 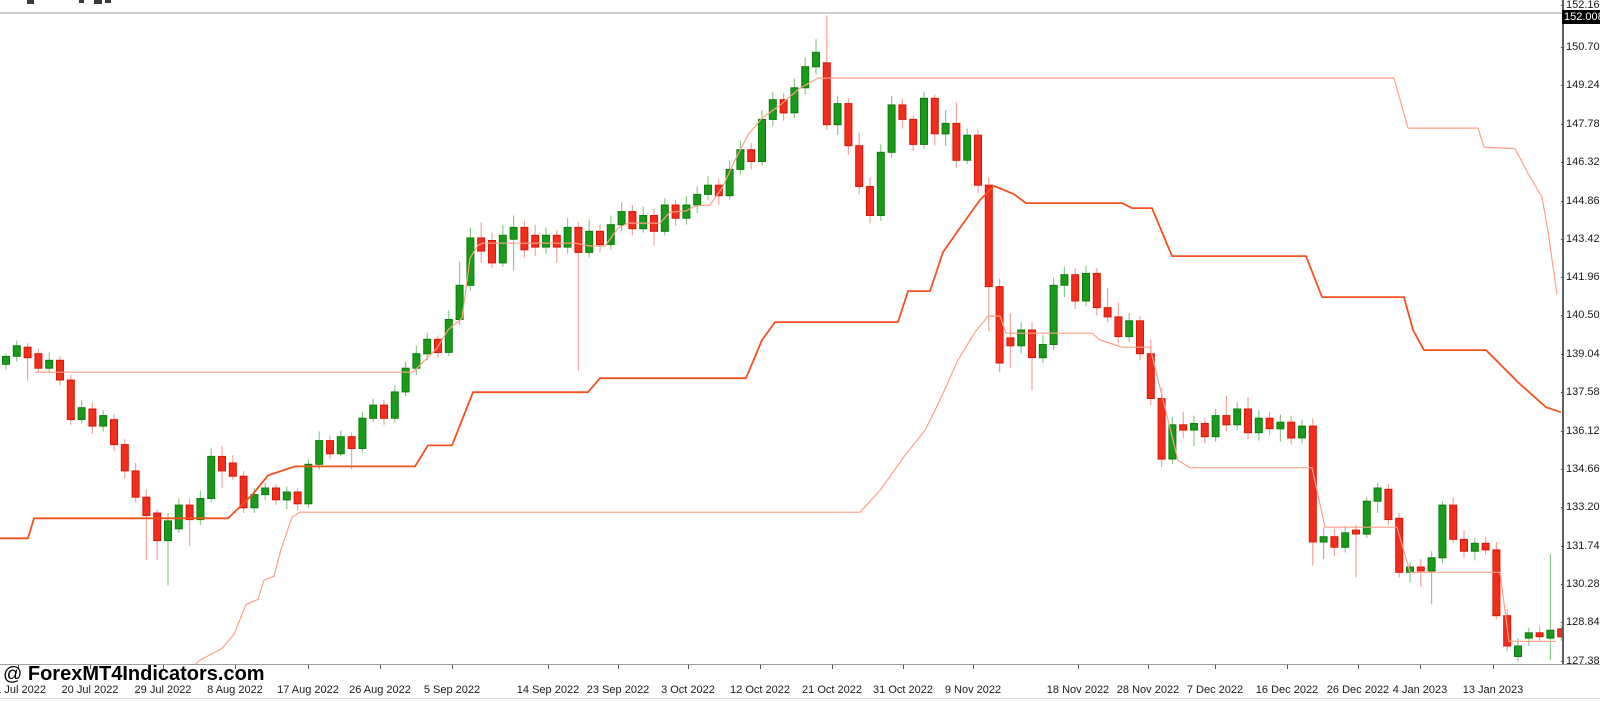 I want to click on date-tick-label: 8 Aug 2022, so click(x=235, y=690).